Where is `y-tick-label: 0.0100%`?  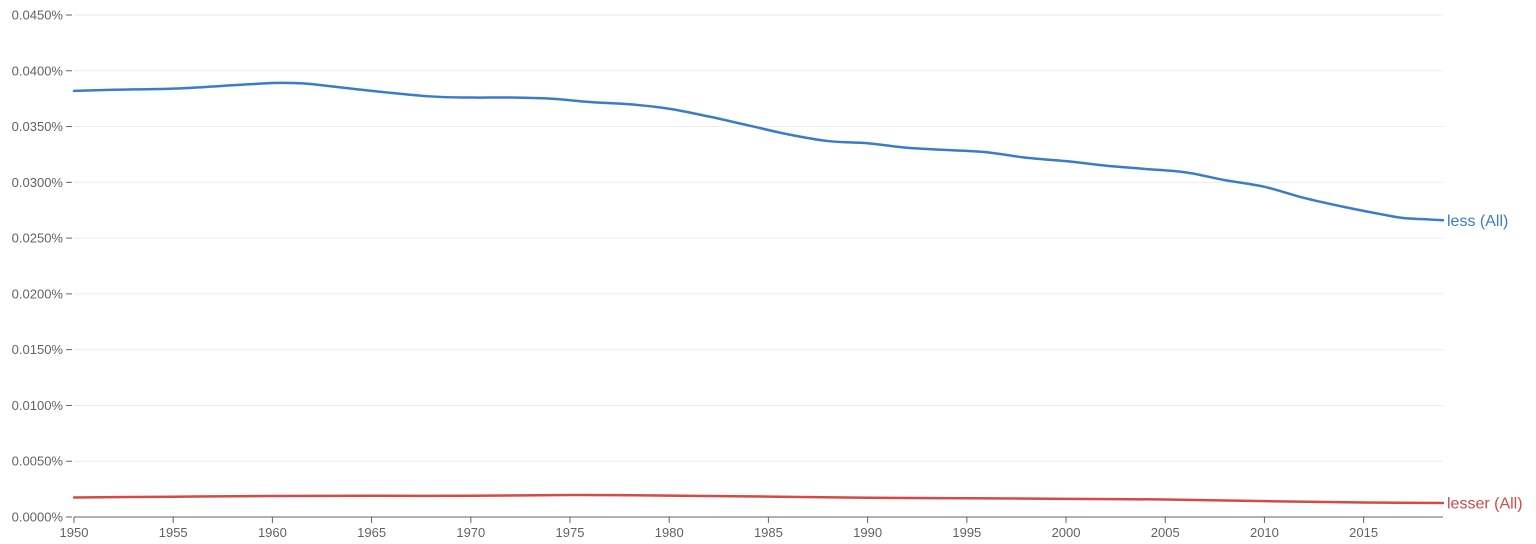
y-tick-label: 0.0100% is located at coordinates (38, 405).